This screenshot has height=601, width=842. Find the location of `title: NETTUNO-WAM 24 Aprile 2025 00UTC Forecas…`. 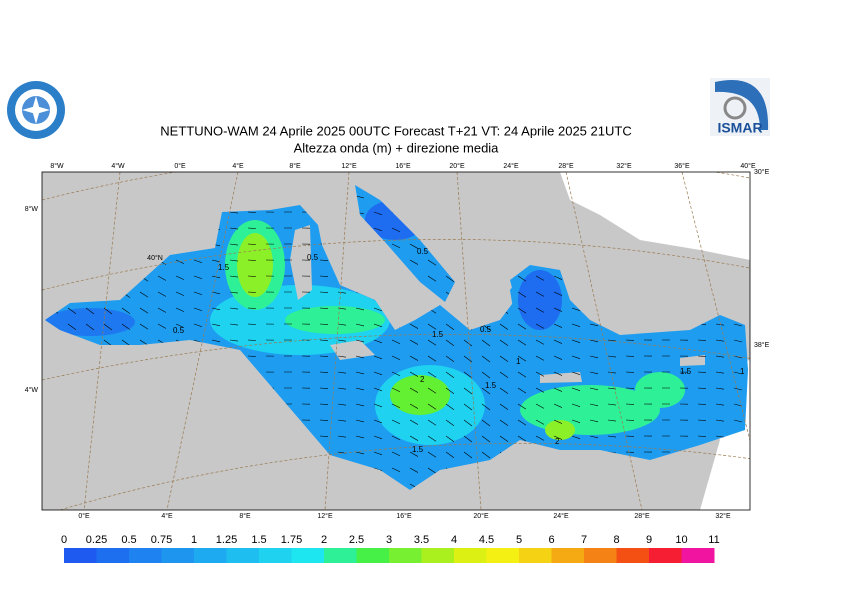

title: NETTUNO-WAM 24 Aprile 2025 00UTC Forecas… is located at coordinates (395, 130).